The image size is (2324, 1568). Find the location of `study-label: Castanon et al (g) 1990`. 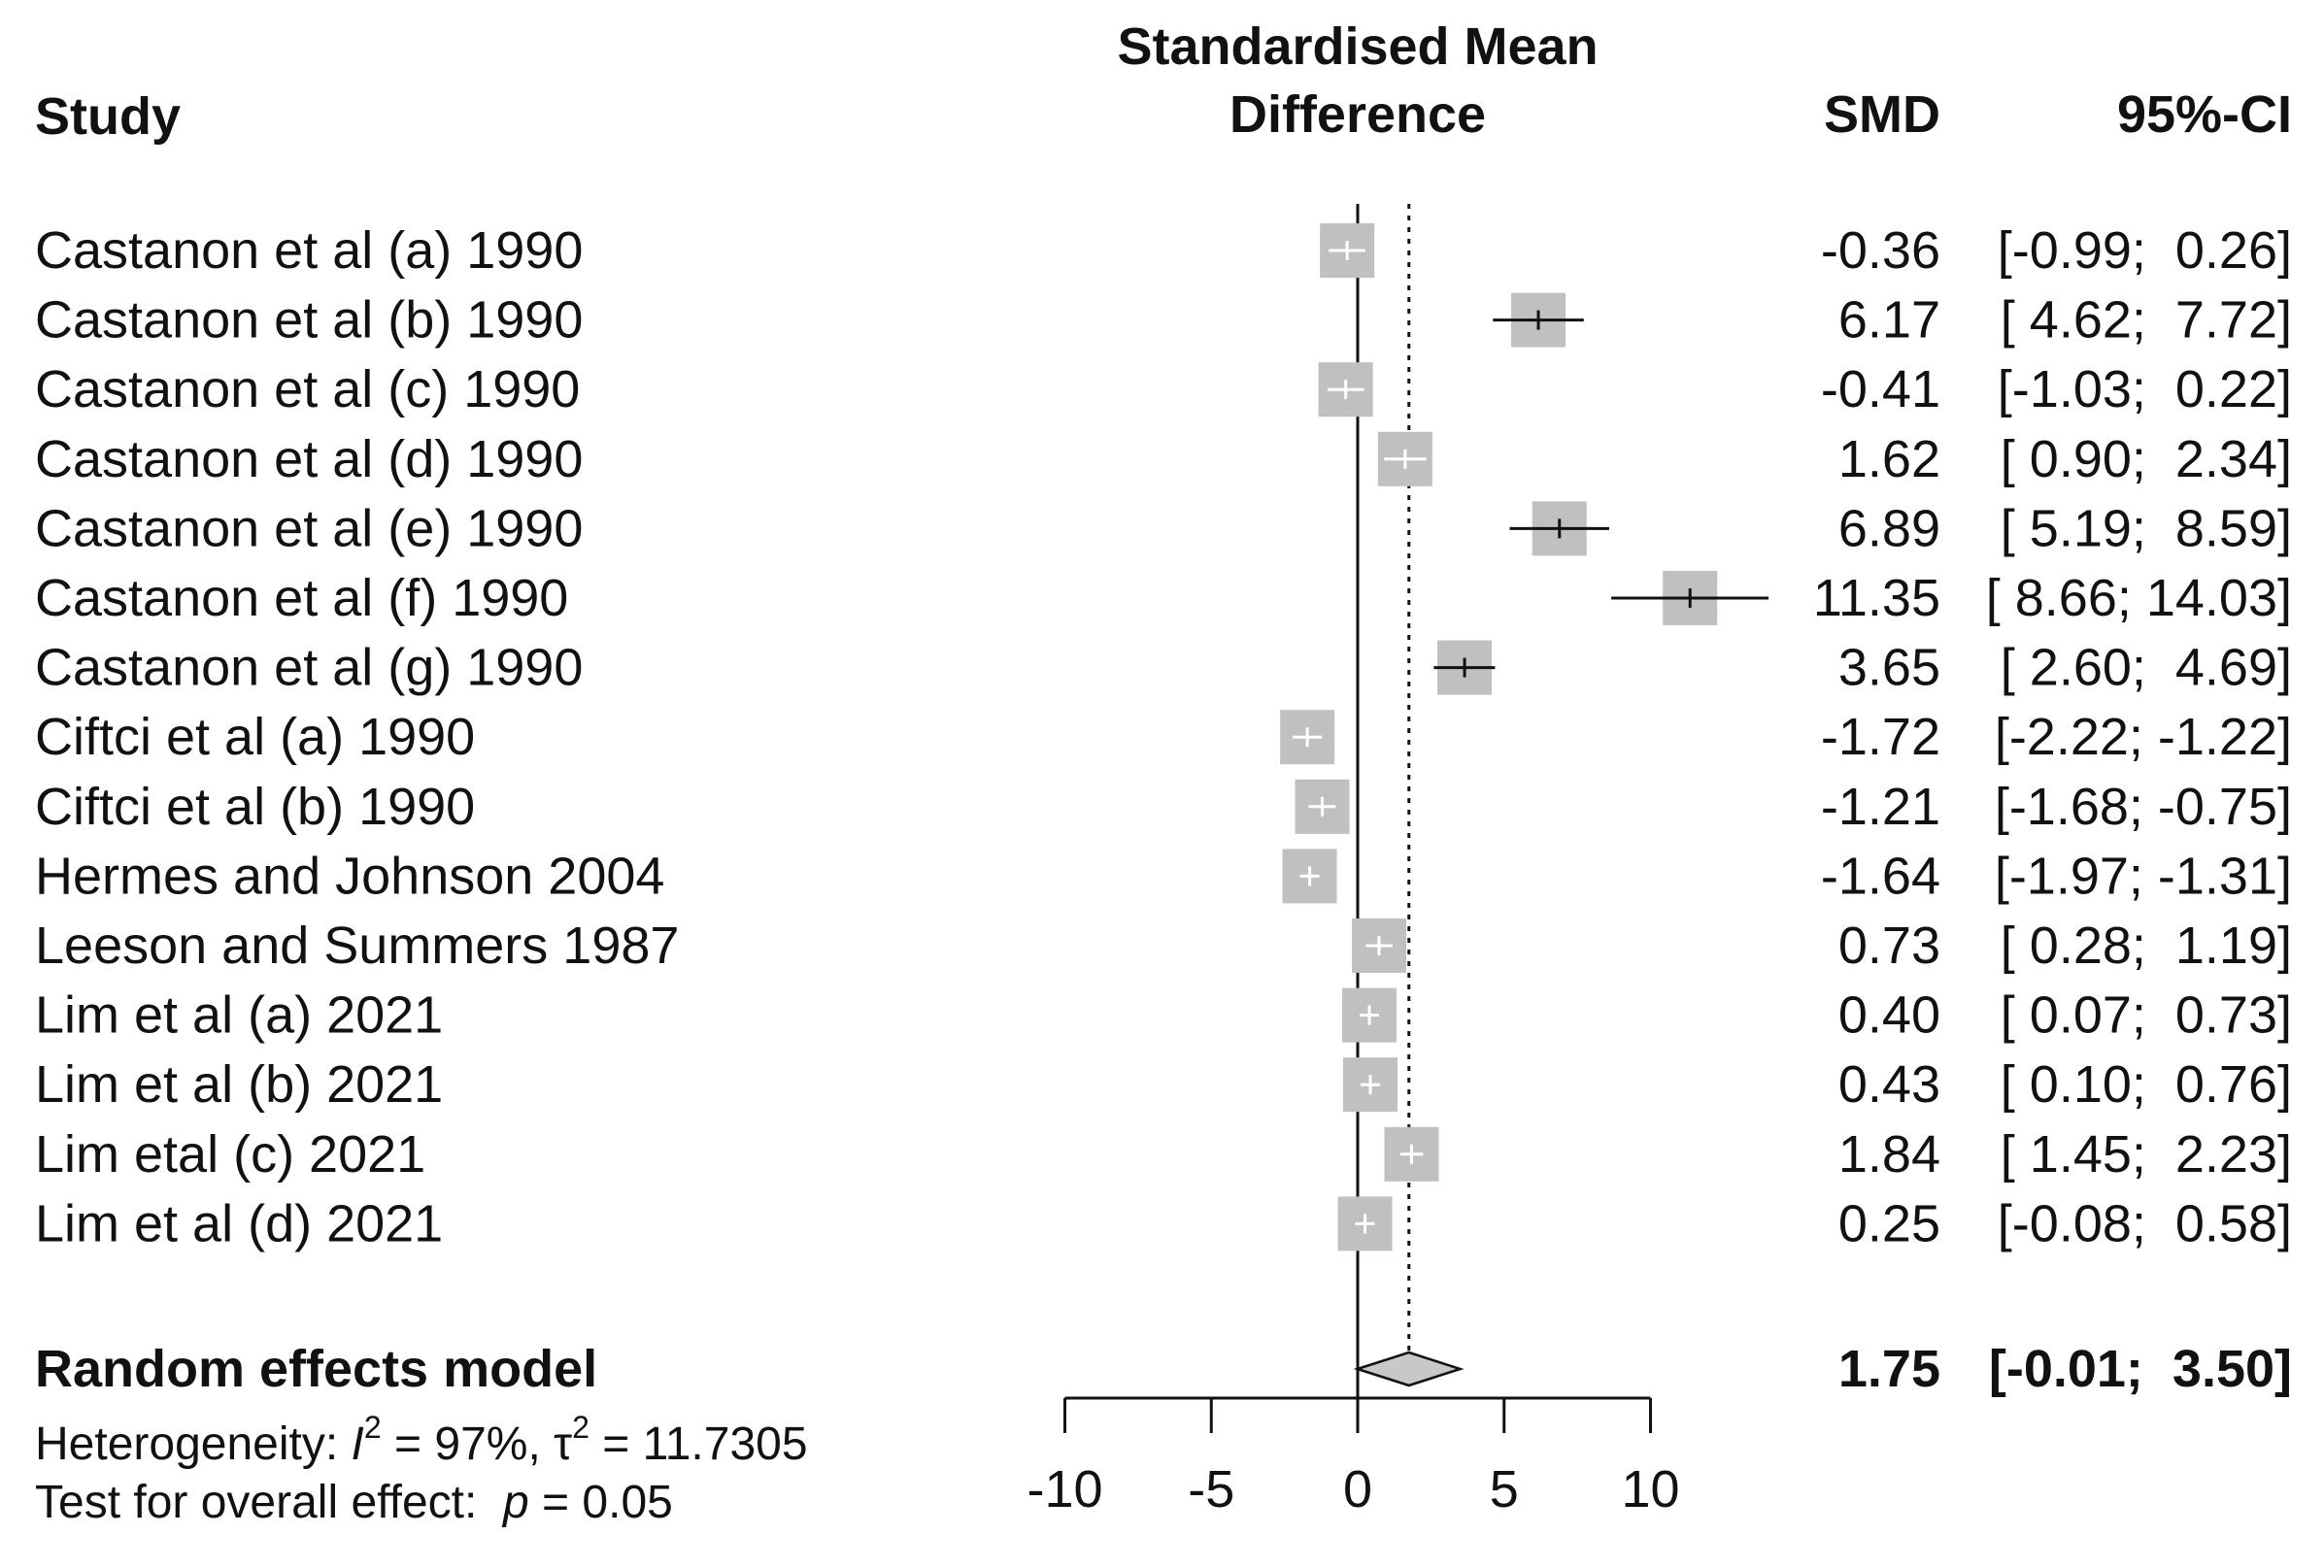

study-label: Castanon et al (g) 1990 is located at coordinates (309, 668).